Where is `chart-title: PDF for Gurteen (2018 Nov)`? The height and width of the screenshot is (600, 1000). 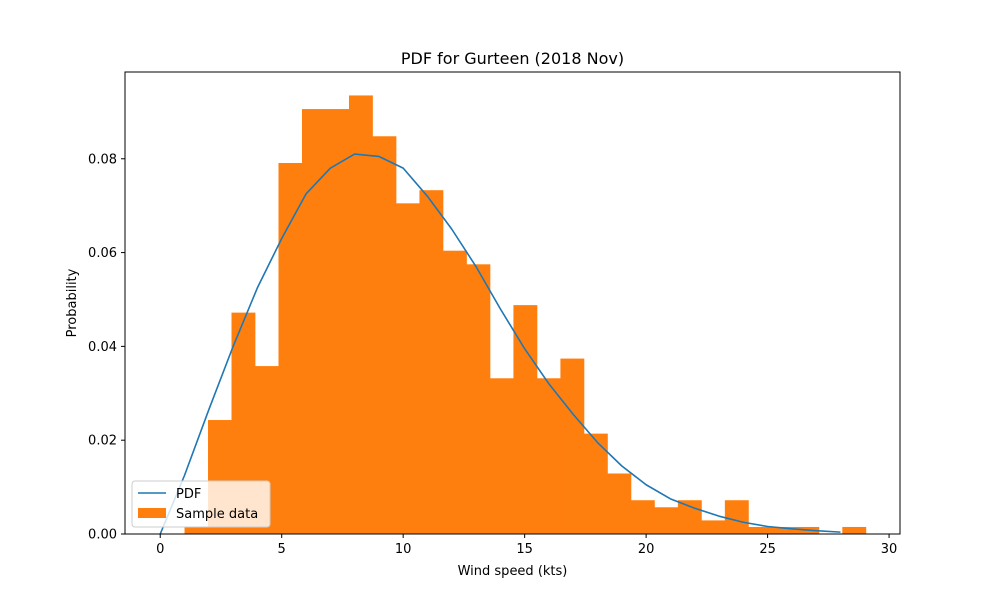 chart-title: PDF for Gurteen (2018 Nov) is located at coordinates (512, 58).